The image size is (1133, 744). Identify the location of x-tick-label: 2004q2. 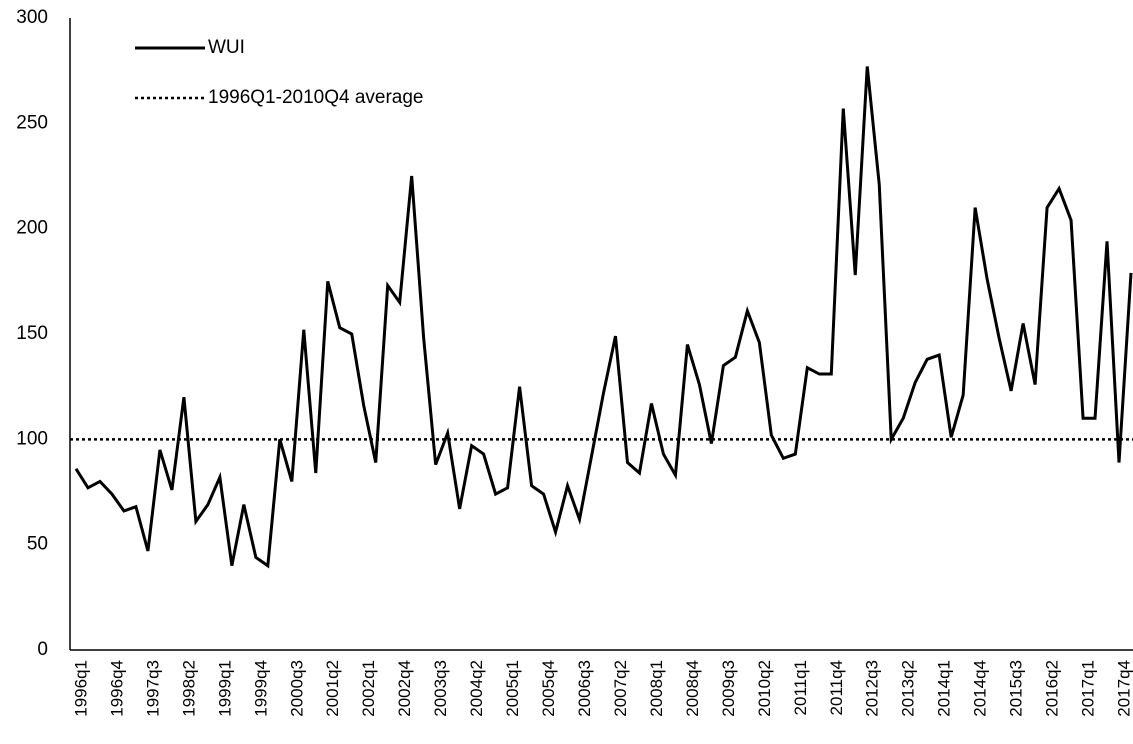
(476, 688).